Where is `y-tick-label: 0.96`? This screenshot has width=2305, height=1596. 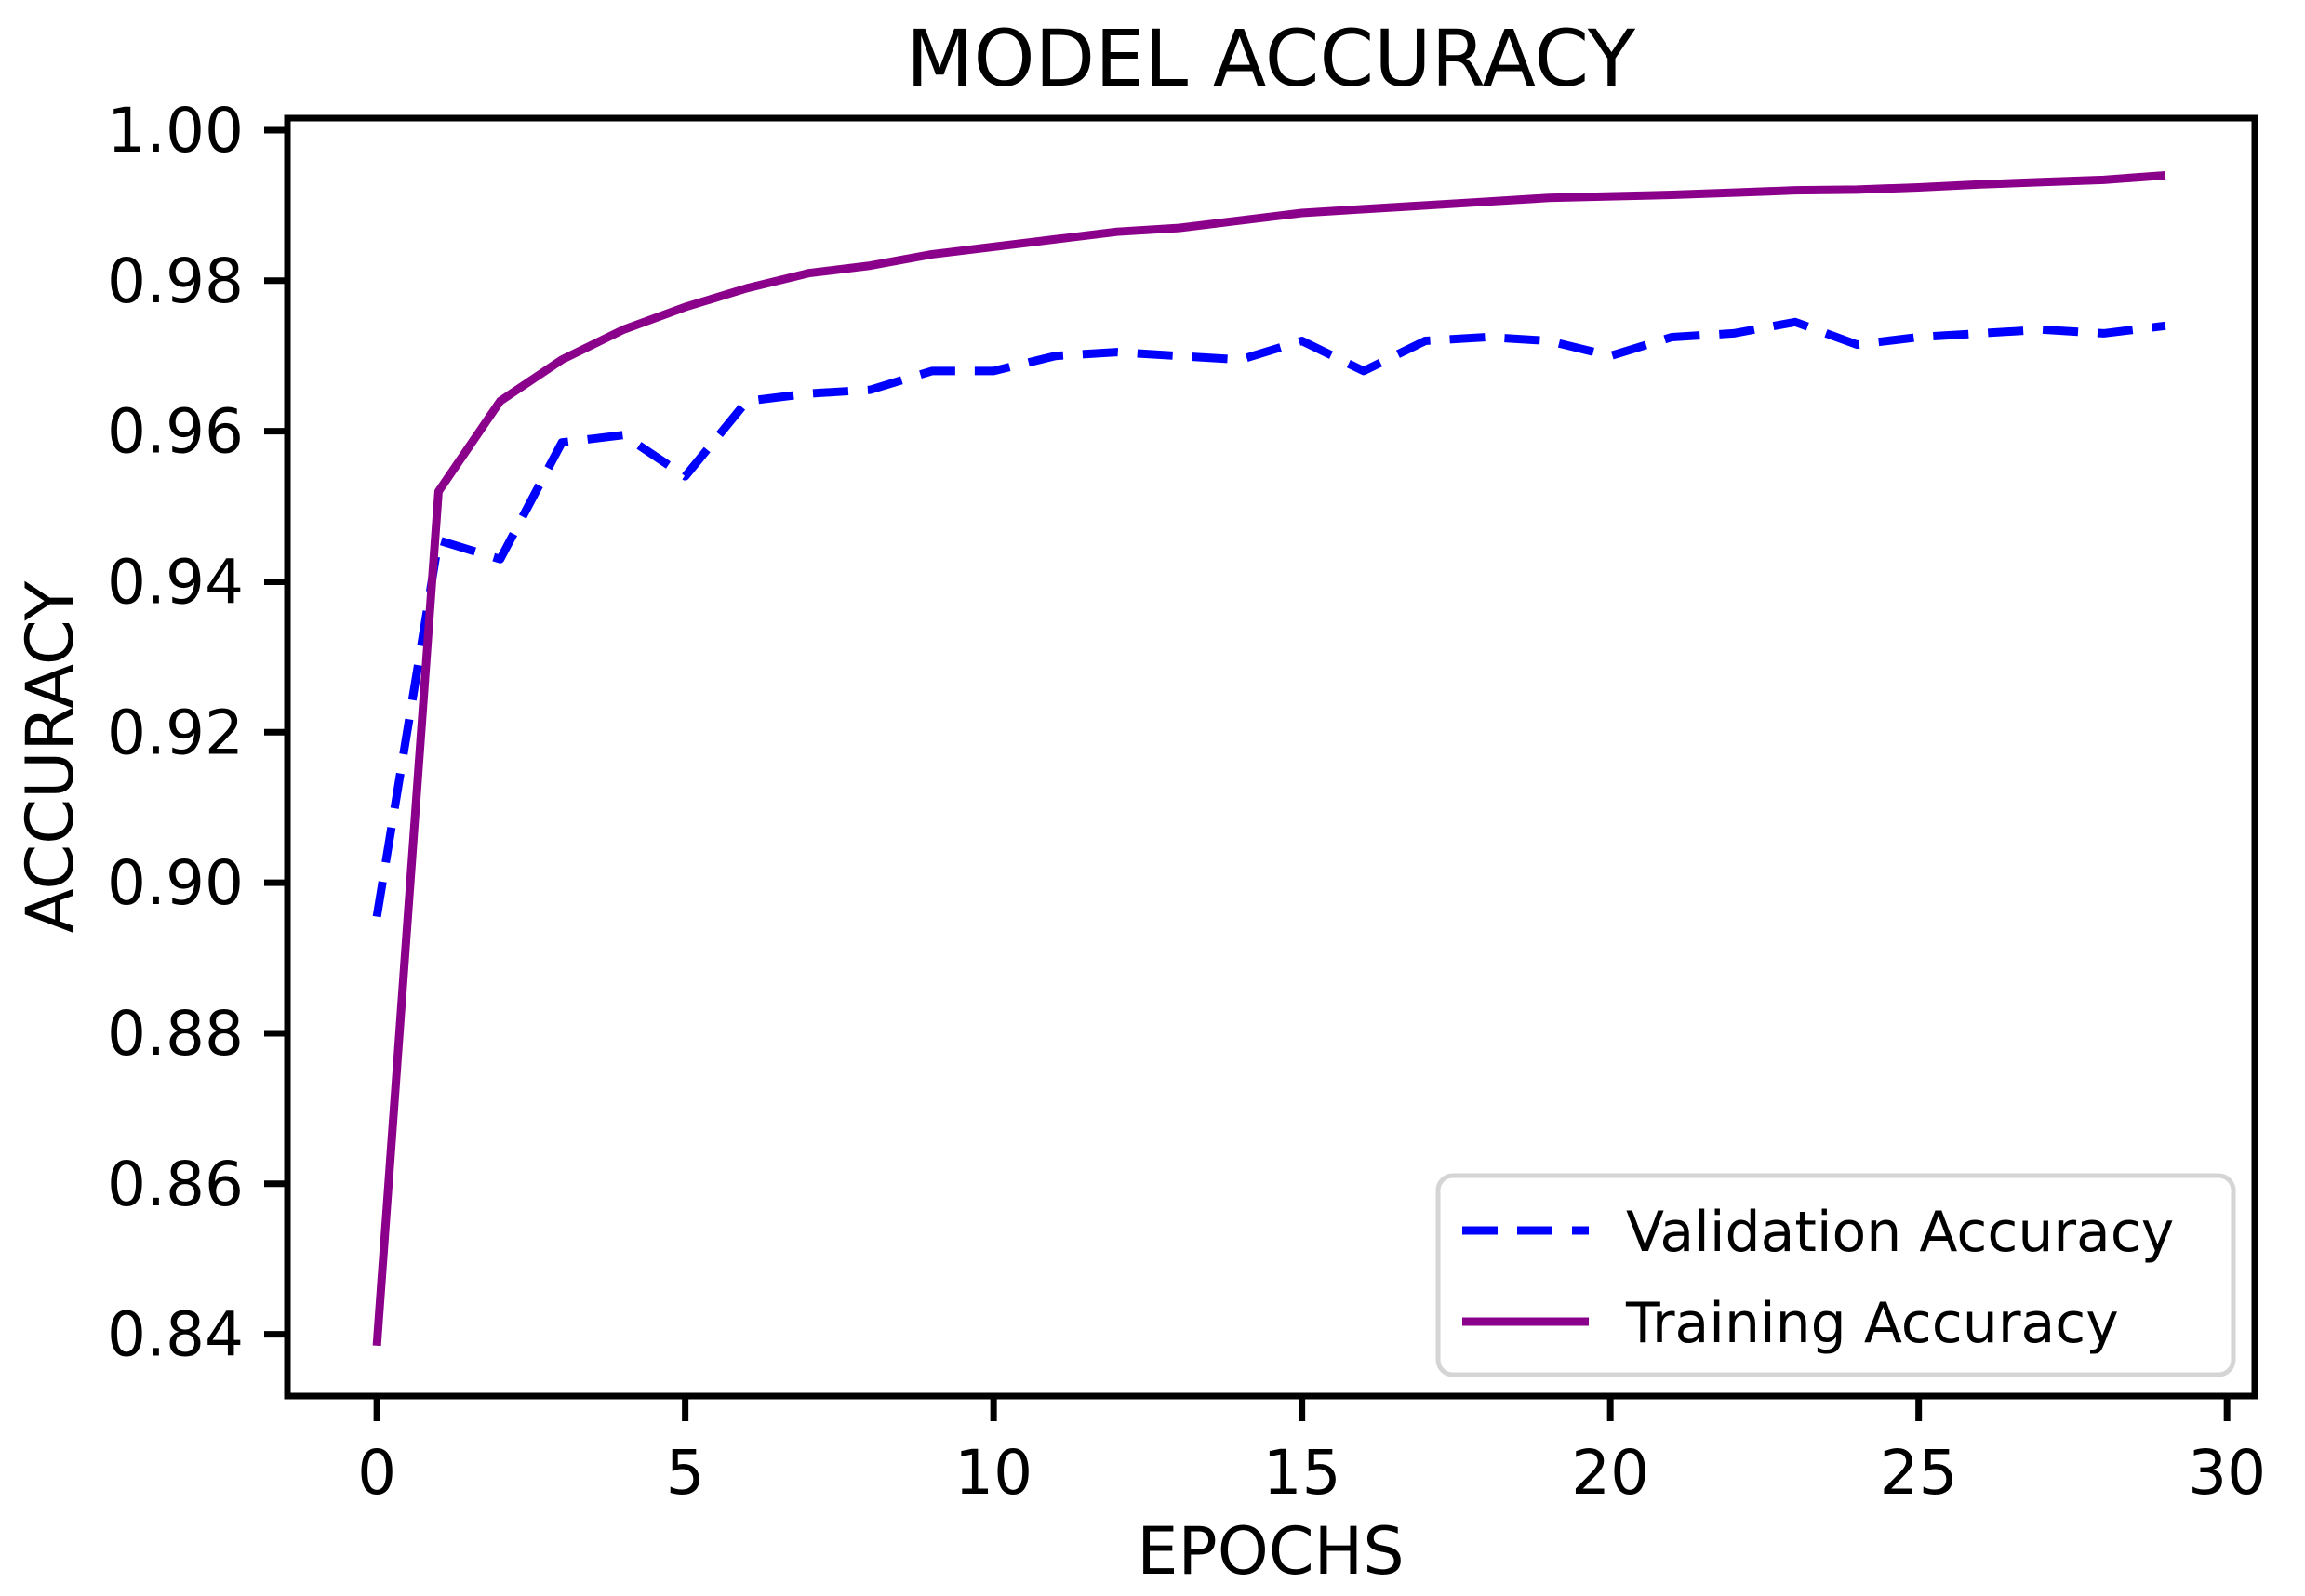 y-tick-label: 0.96 is located at coordinates (175, 432).